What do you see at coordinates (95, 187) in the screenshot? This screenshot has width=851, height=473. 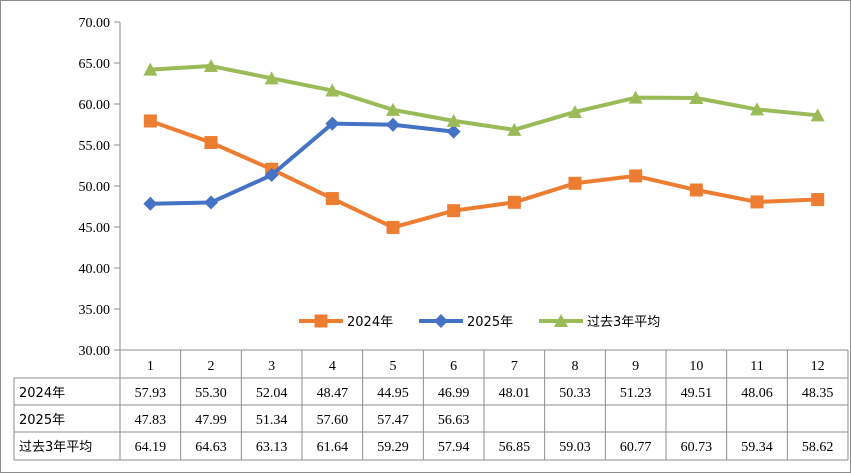 I see `y-tick-label: 50.00` at bounding box center [95, 187].